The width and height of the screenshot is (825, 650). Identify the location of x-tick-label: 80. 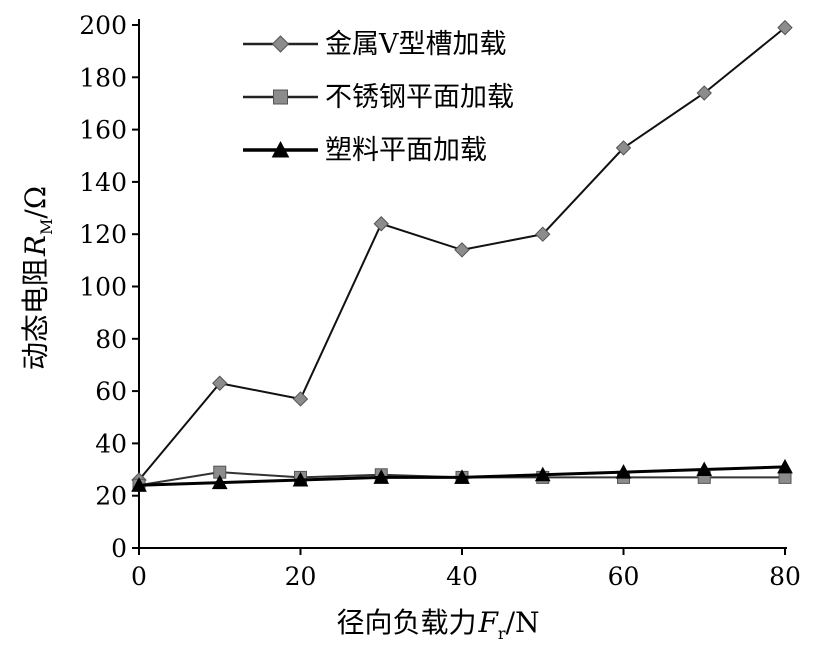
(785, 576).